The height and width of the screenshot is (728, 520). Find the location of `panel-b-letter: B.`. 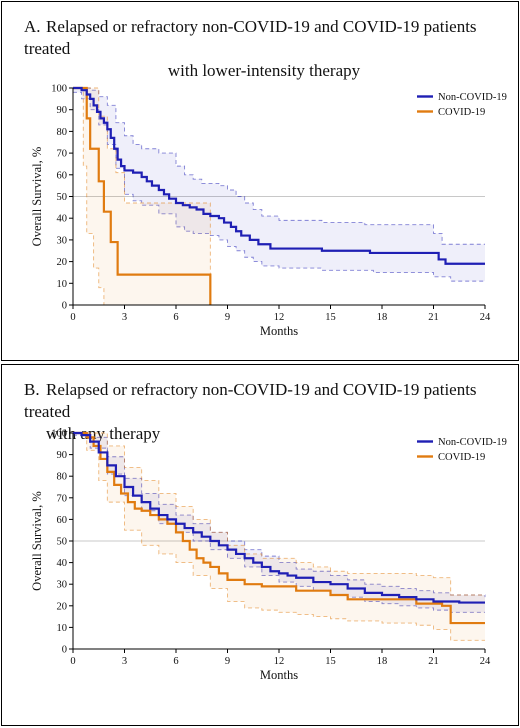

panel-b-letter: B. is located at coordinates (32, 389).